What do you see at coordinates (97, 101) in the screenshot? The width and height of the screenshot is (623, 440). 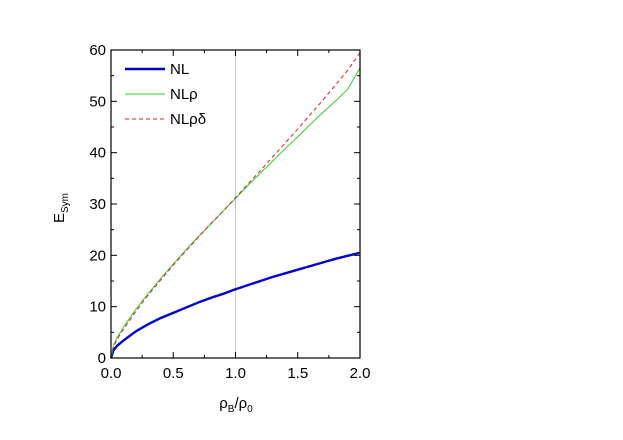 I see `y-tick-label: 50` at bounding box center [97, 101].